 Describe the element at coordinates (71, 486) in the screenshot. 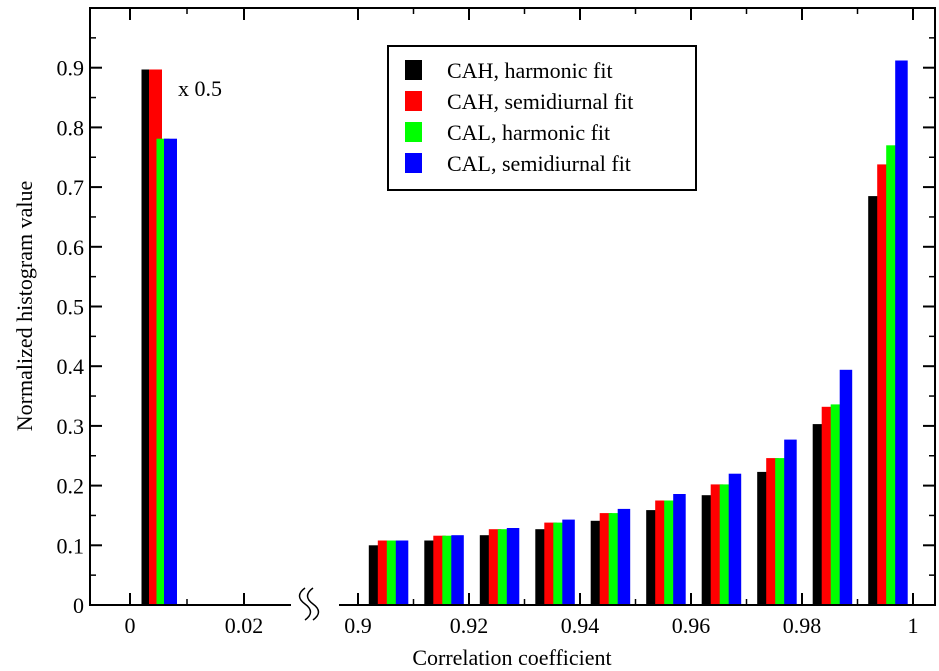

I see `y-tick-label: 0.2` at that location.